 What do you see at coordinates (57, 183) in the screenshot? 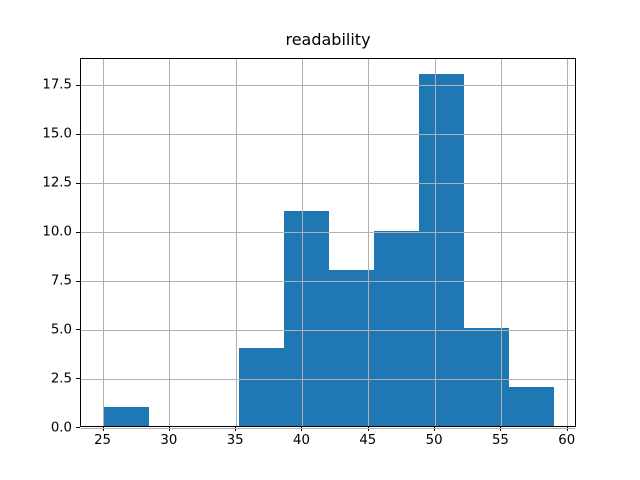
I see `y-axis-tick-label: 12.5` at bounding box center [57, 183].